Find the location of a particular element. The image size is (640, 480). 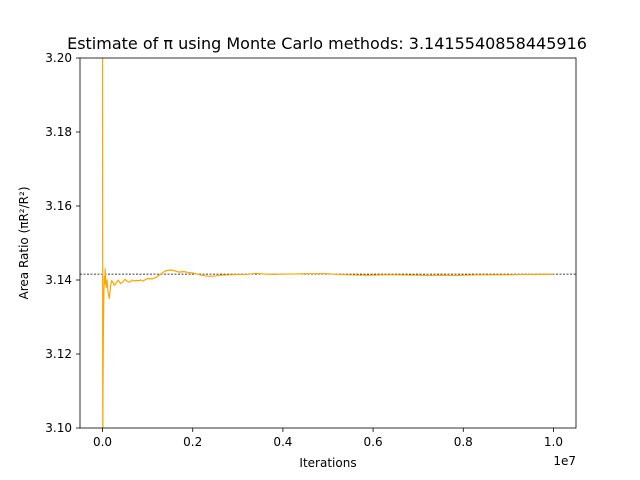

x-axis-label: Iterations is located at coordinates (327, 463).